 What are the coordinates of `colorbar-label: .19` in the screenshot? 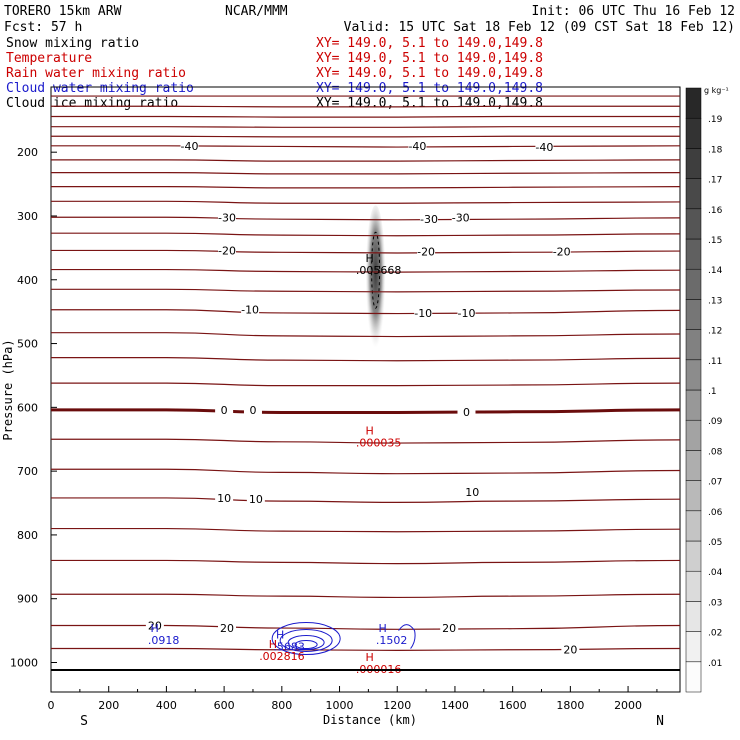 It's located at (715, 120).